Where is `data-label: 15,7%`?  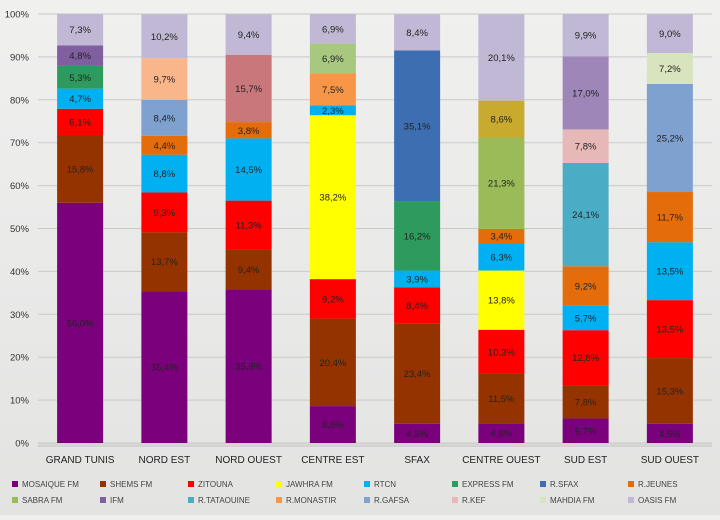 data-label: 15,7% is located at coordinates (248, 89).